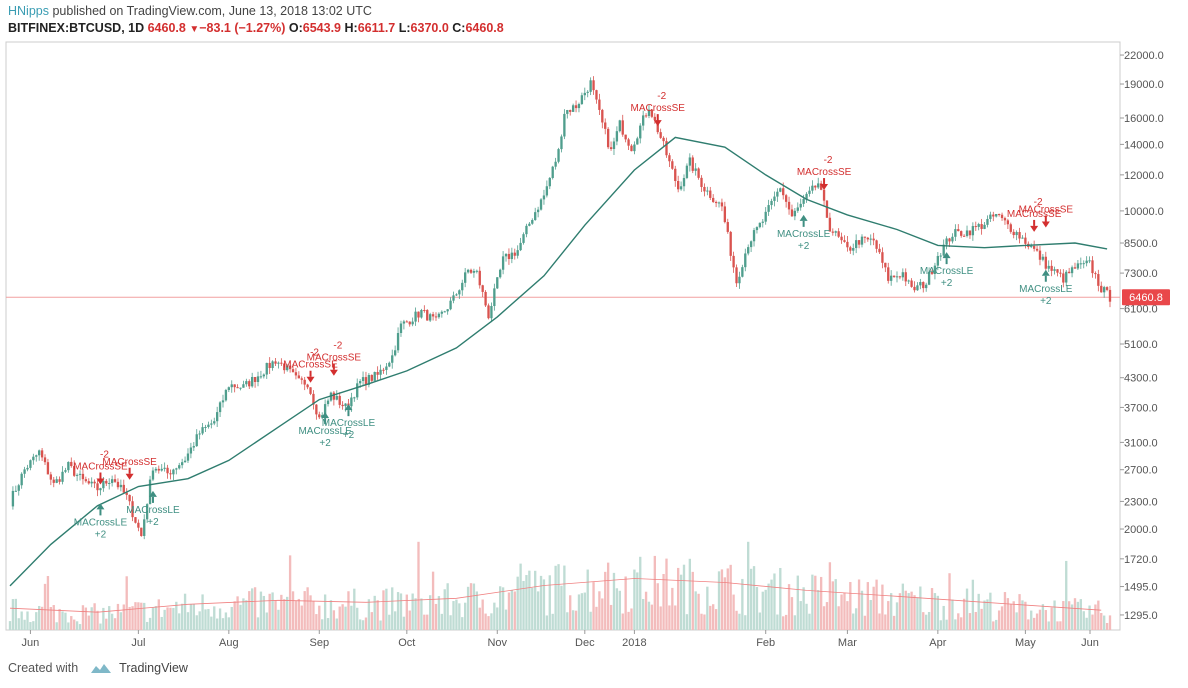 This screenshot has height=688, width=1188. I want to click on long-signal-arrow-icon, so click(946, 255).